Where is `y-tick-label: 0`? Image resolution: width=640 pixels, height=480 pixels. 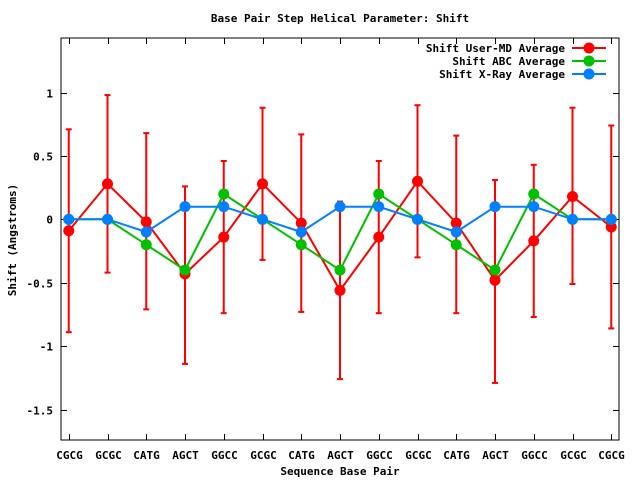
y-tick-label: 0 is located at coordinates (49, 220).